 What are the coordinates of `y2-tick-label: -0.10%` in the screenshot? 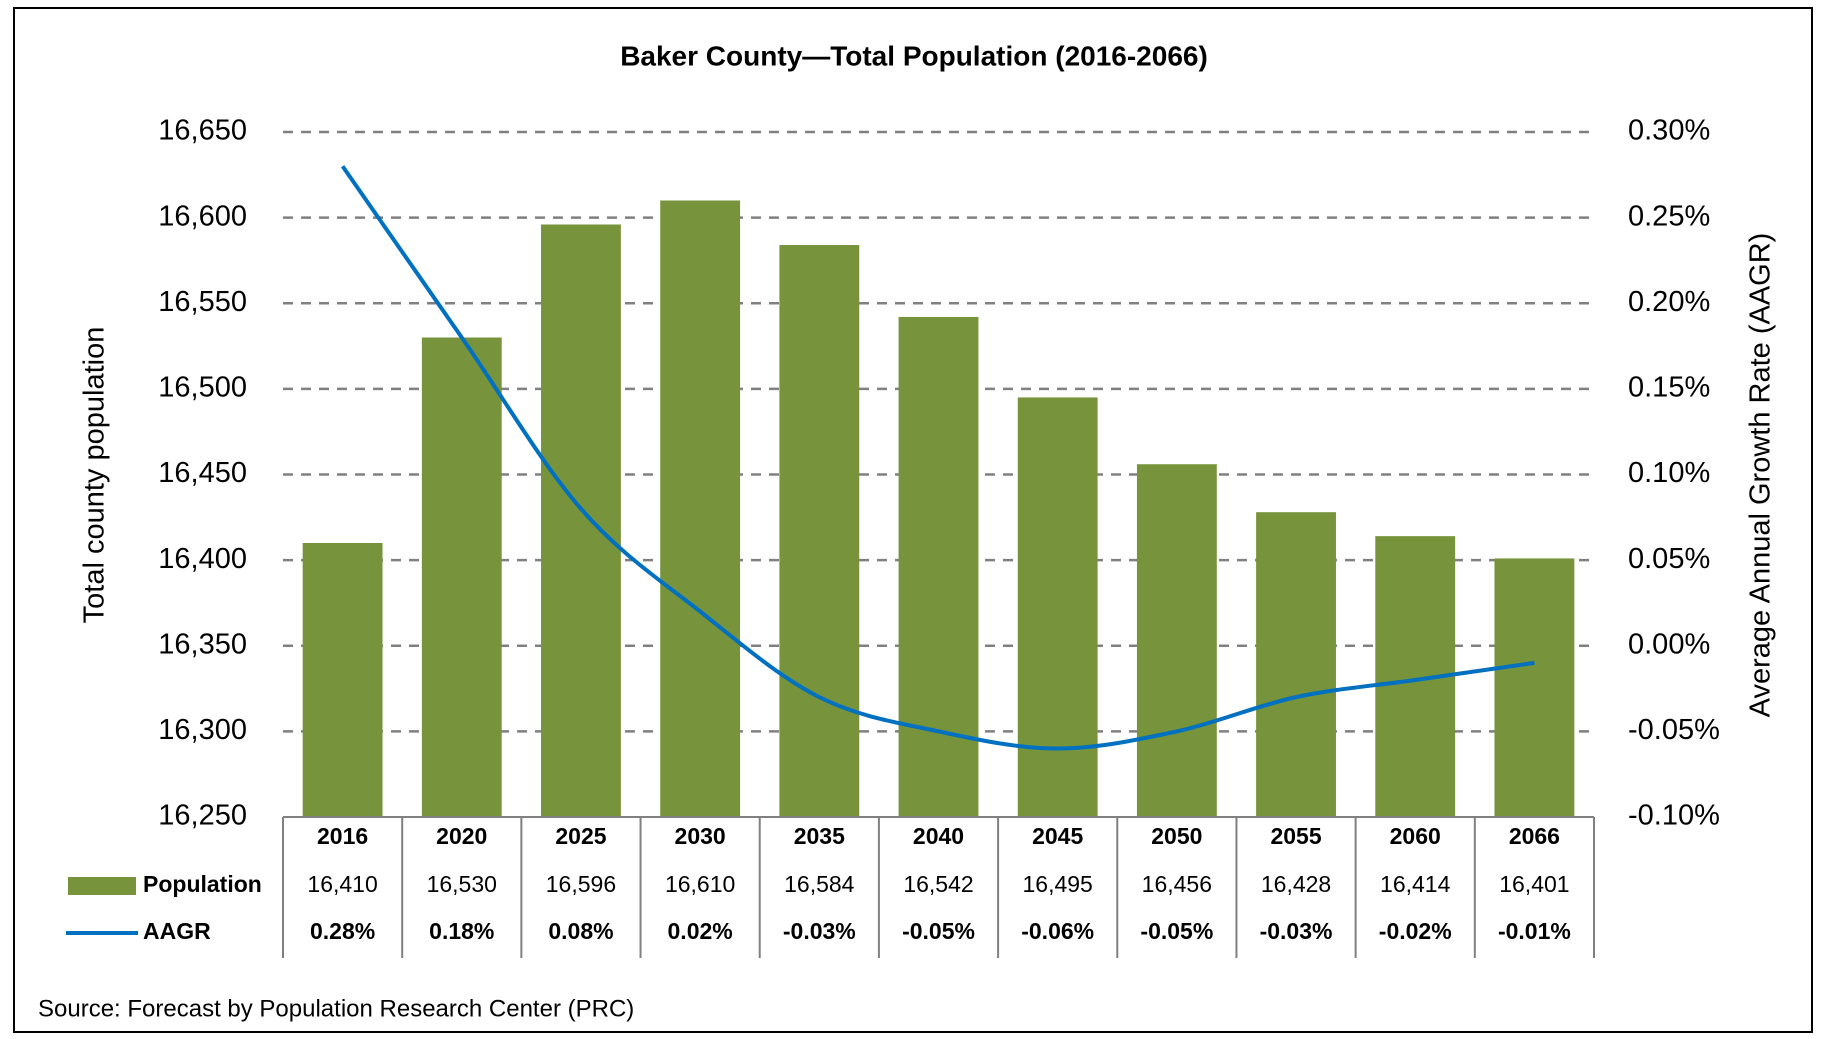 It's located at (1674, 816).